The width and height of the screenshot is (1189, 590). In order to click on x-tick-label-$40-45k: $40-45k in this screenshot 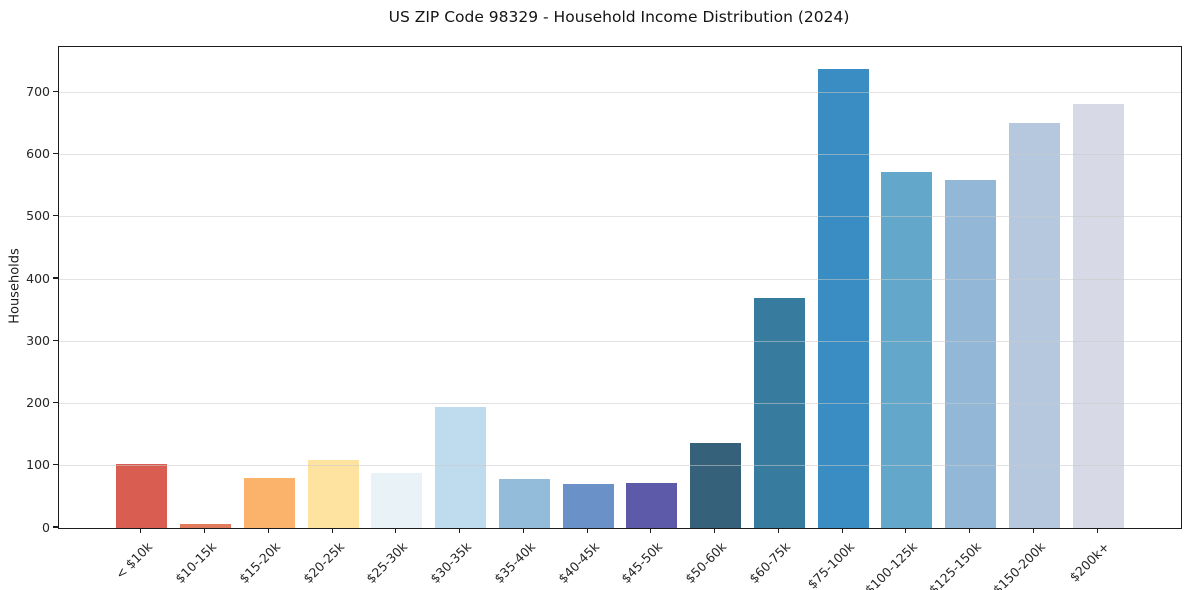, I will do `click(578, 563)`.